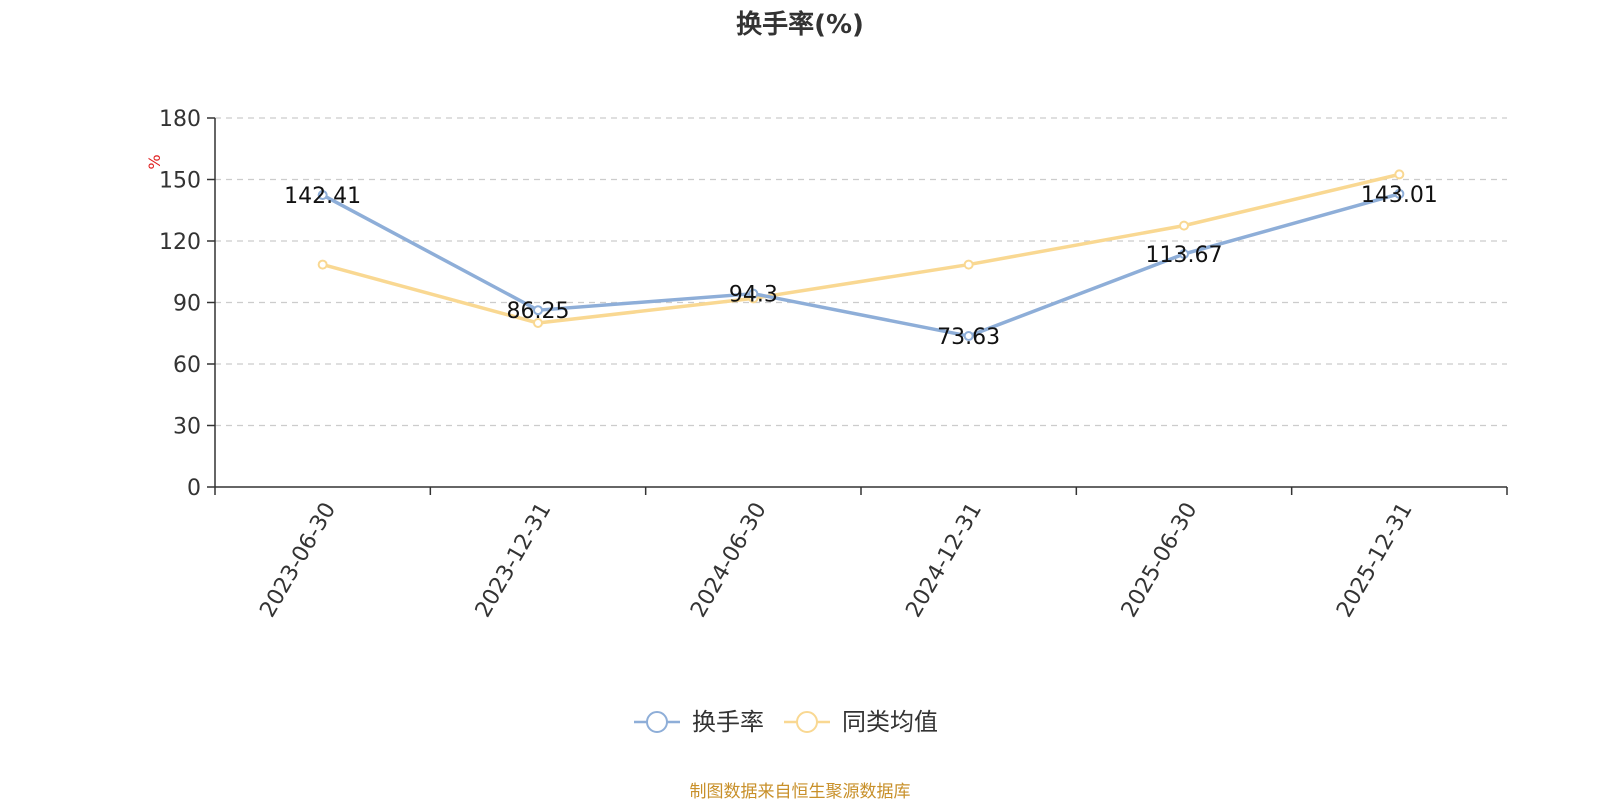  I want to click on y-tick-label-30: 30, so click(187, 427).